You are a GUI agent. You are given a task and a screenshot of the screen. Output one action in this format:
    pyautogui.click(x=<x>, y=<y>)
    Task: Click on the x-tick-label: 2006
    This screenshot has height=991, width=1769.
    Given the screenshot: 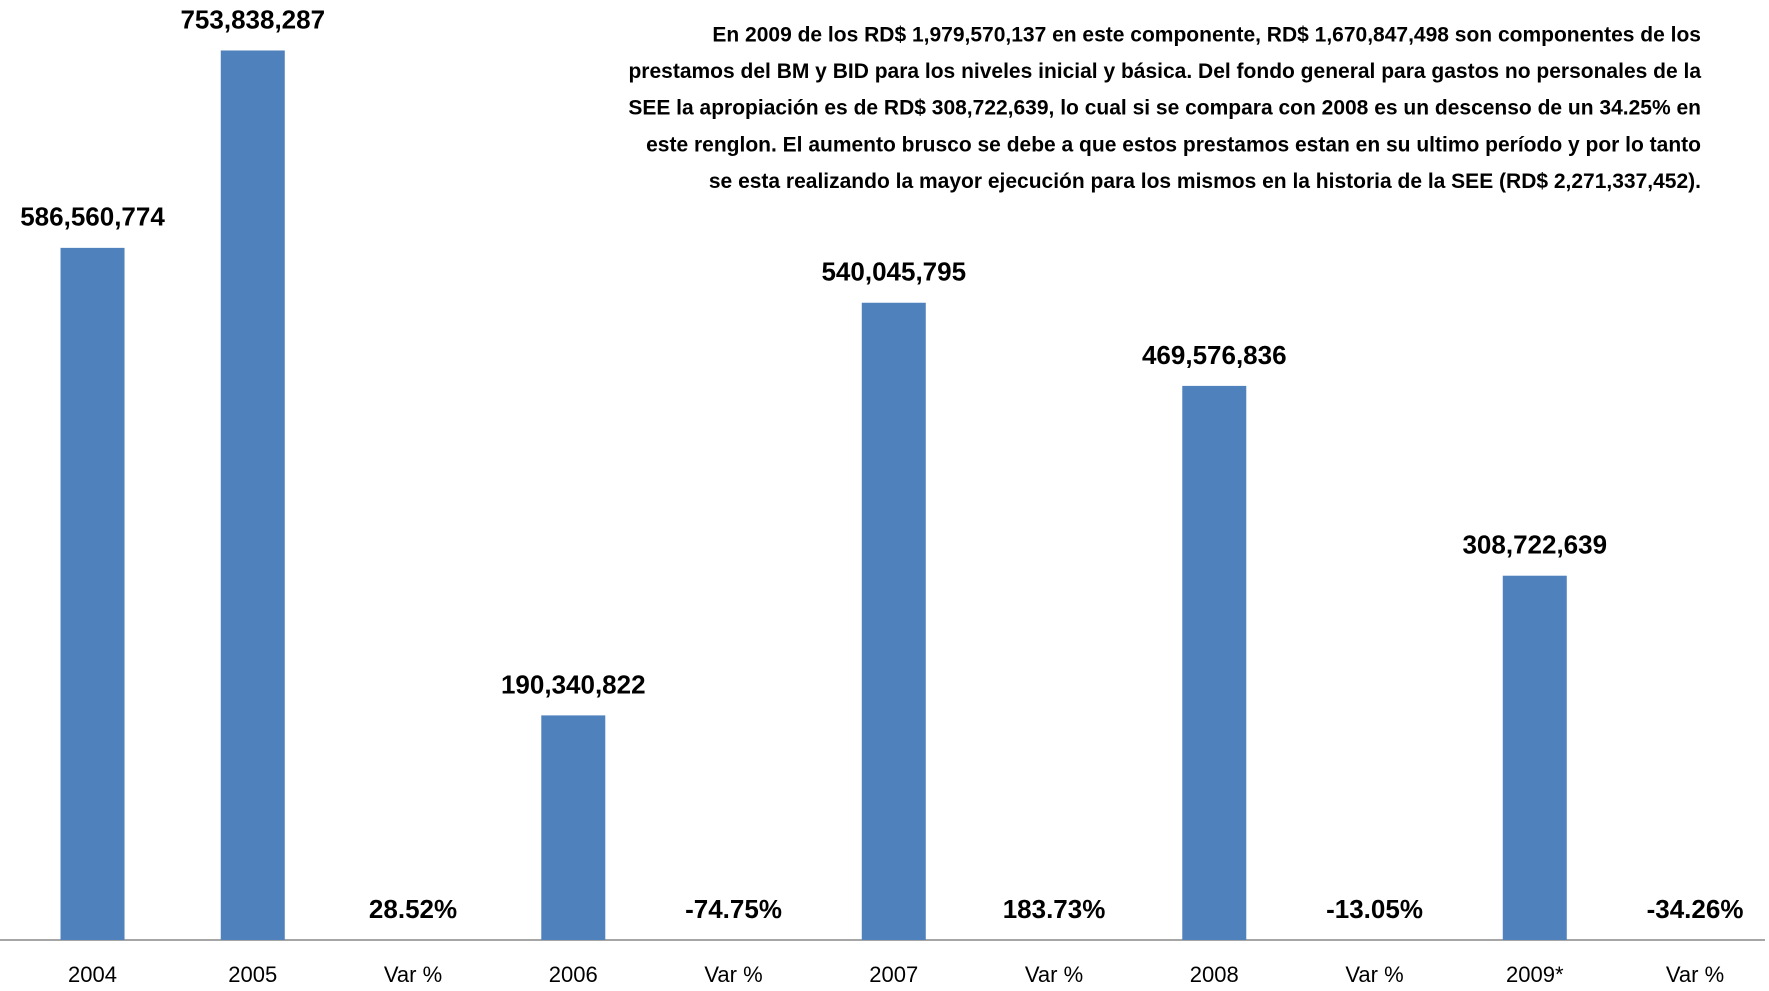 What is the action you would take?
    pyautogui.click(x=573, y=974)
    